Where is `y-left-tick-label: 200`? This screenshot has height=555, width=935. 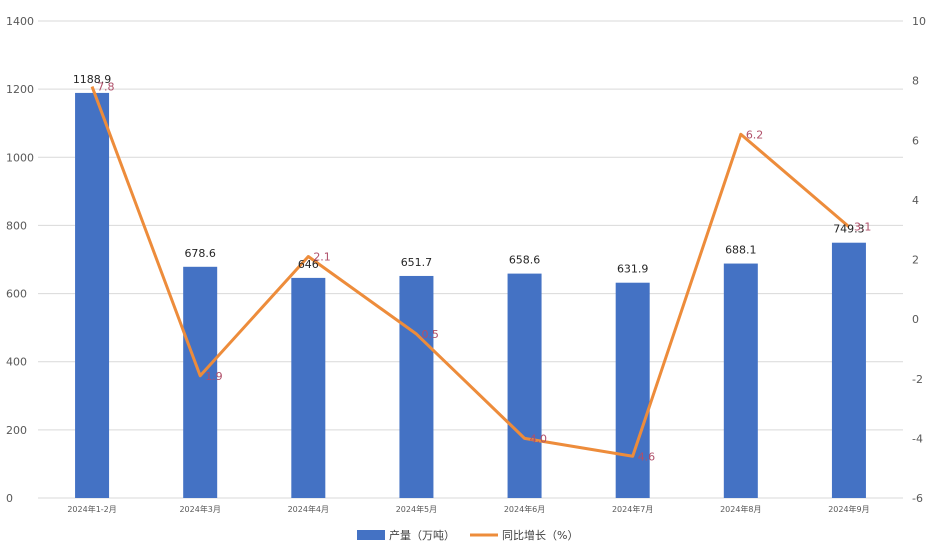 y-left-tick-label: 200 is located at coordinates (16, 430).